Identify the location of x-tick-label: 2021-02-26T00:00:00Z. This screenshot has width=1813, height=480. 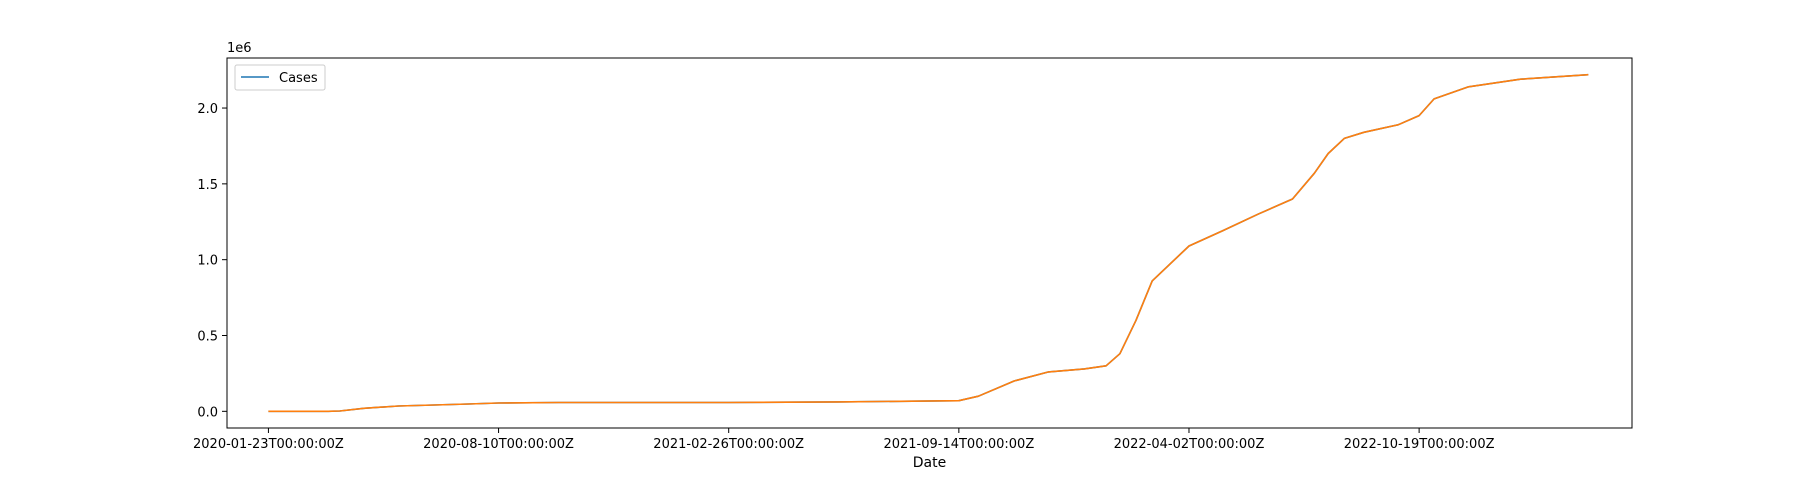
(728, 444).